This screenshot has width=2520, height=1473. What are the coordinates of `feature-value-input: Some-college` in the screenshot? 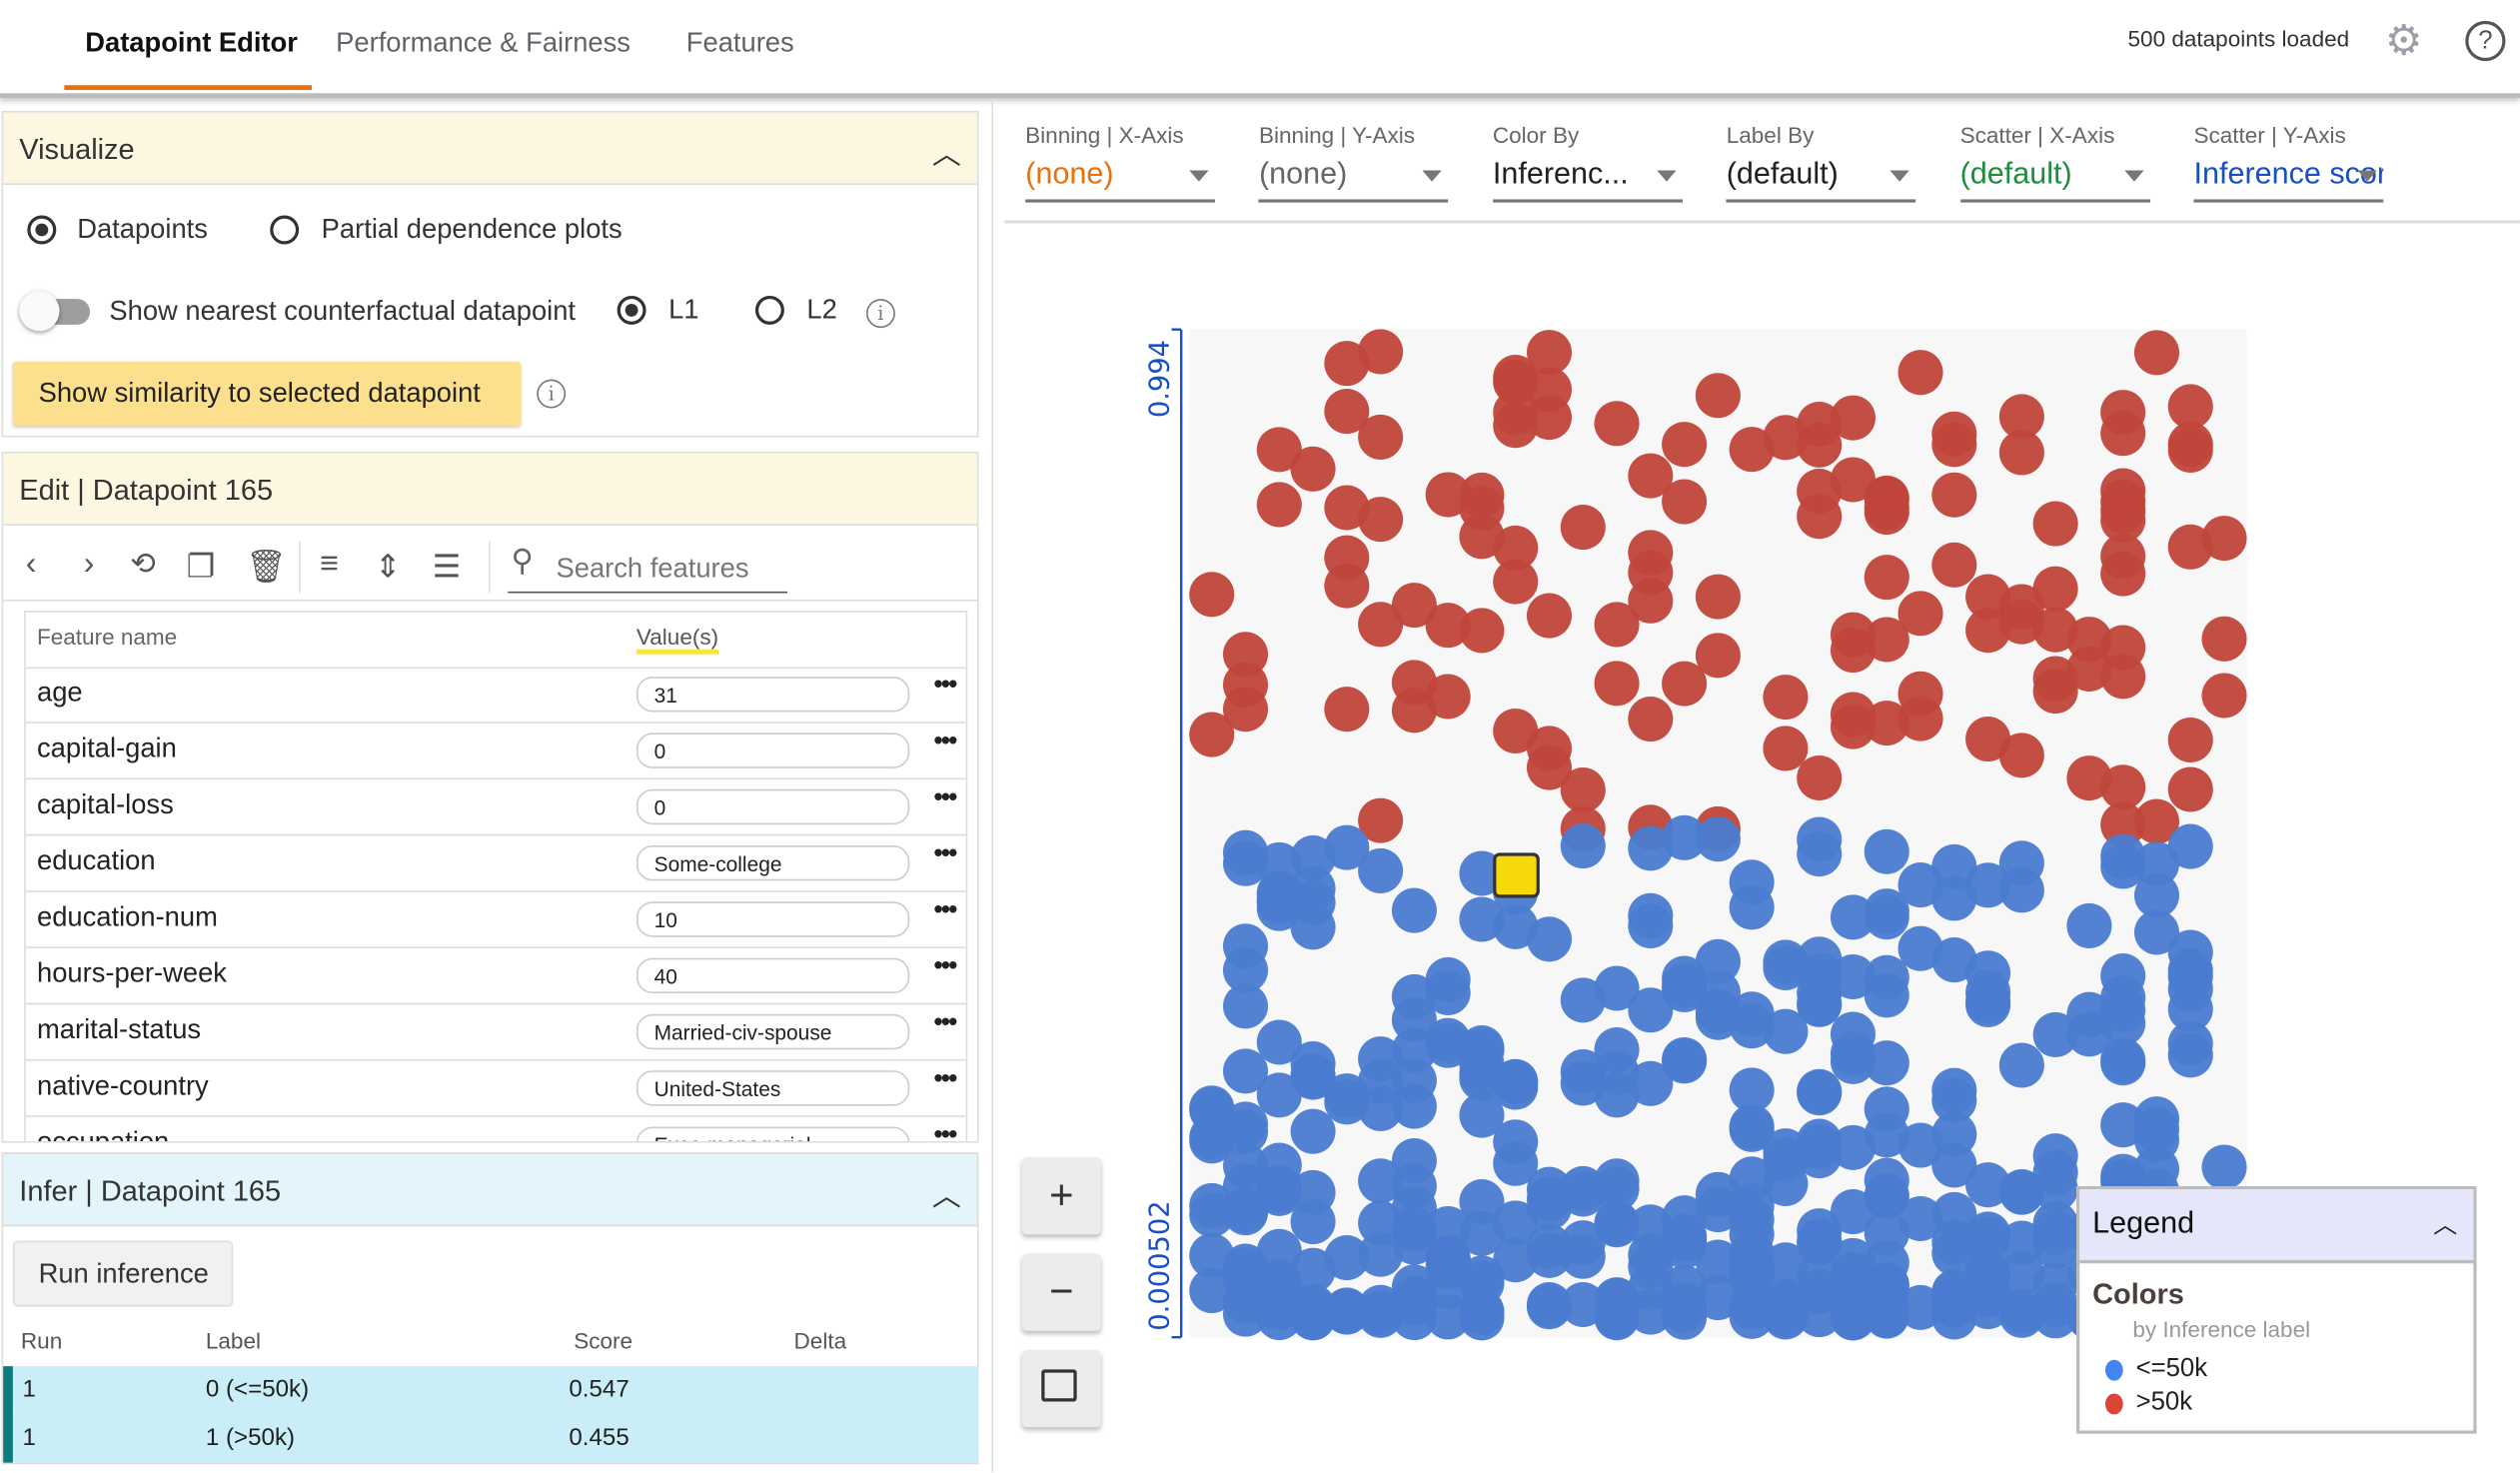 It's located at (772, 863).